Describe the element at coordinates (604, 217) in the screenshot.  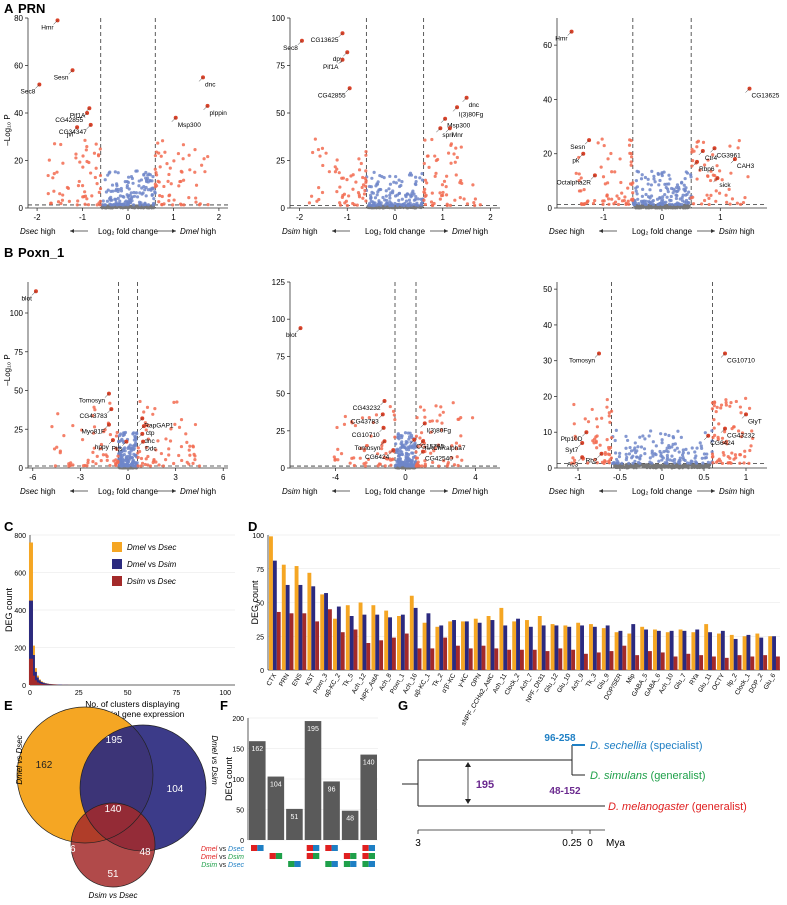
I see `x-tick-label: -1` at that location.